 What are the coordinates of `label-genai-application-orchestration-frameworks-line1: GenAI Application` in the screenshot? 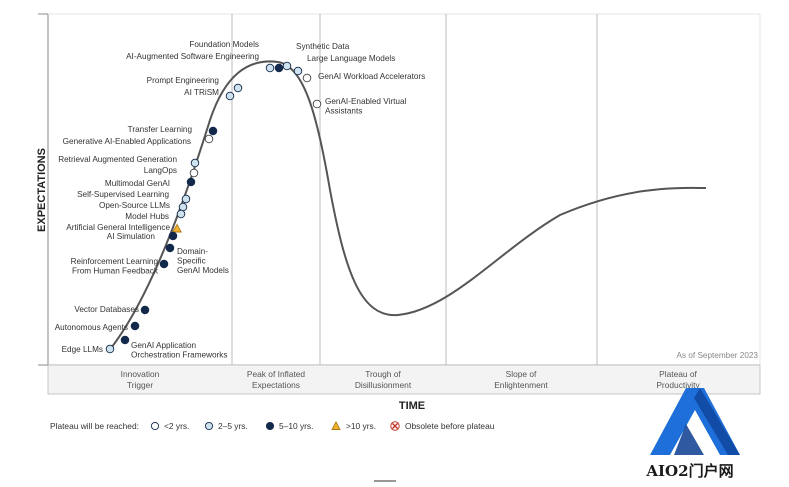 It's located at (164, 345).